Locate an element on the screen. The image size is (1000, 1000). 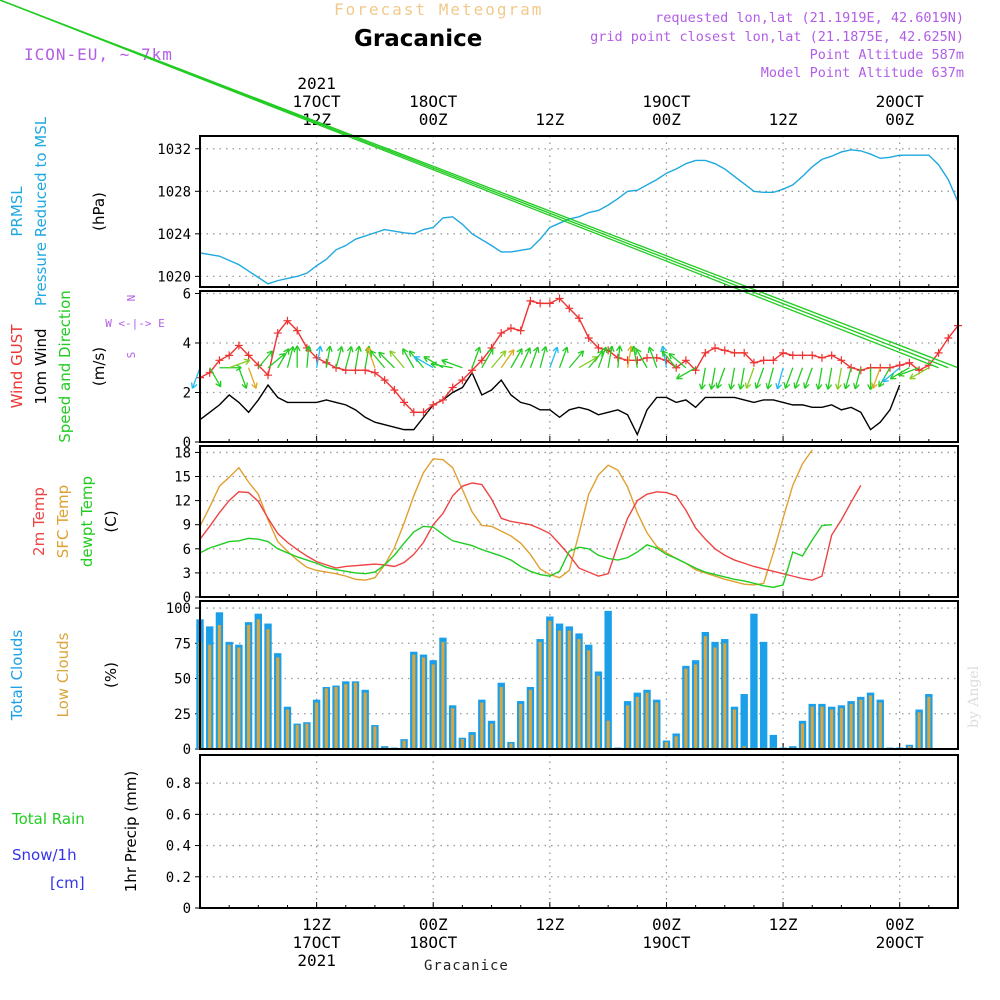
prmsl-line is located at coordinates (579, 217).